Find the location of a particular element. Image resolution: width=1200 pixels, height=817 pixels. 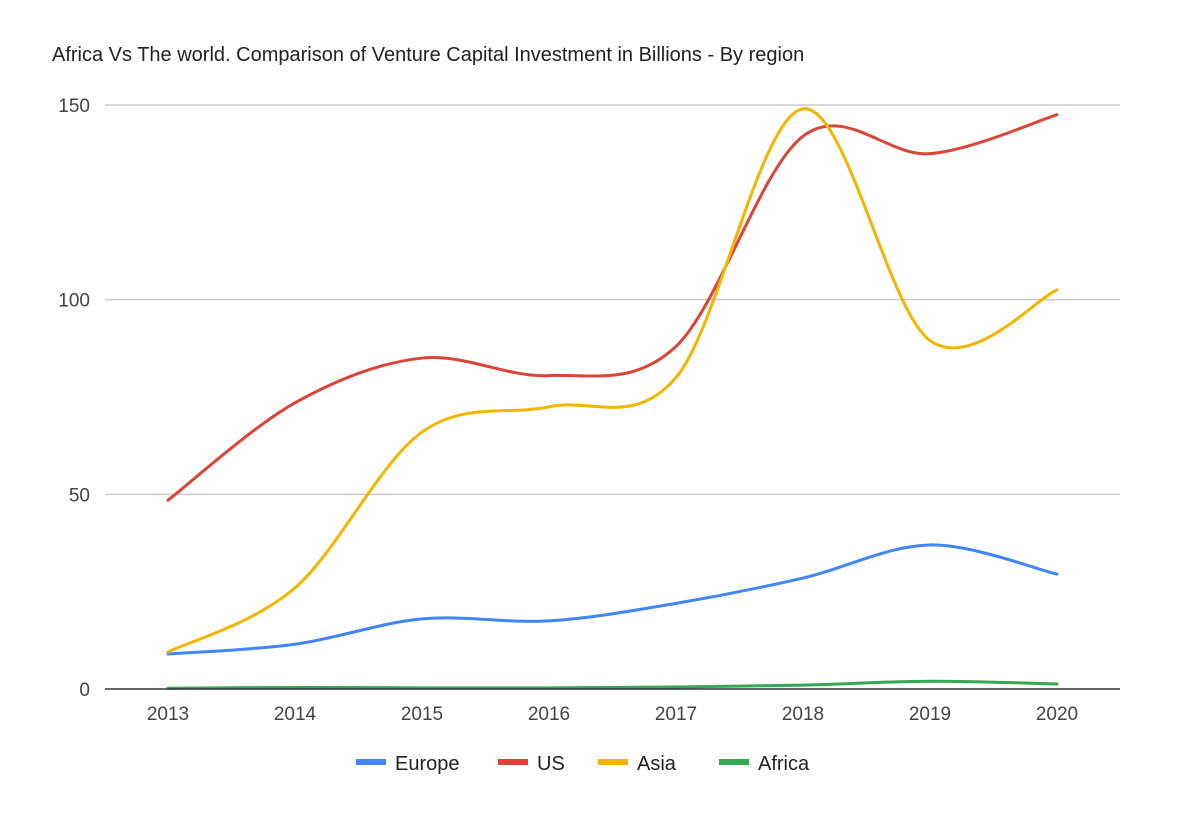

legend-item-africa: Africa is located at coordinates (764, 764).